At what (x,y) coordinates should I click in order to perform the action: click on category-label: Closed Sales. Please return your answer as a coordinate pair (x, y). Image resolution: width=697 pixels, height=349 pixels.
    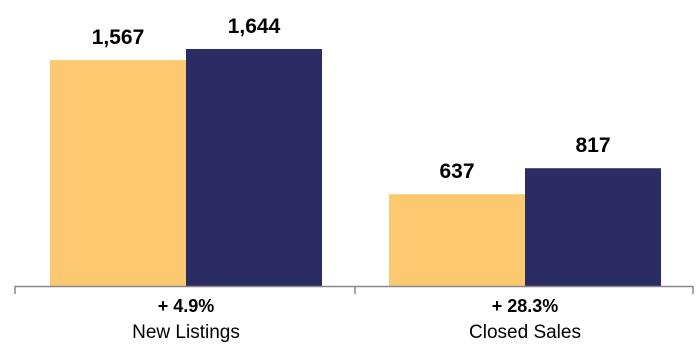
    Looking at the image, I should click on (525, 332).